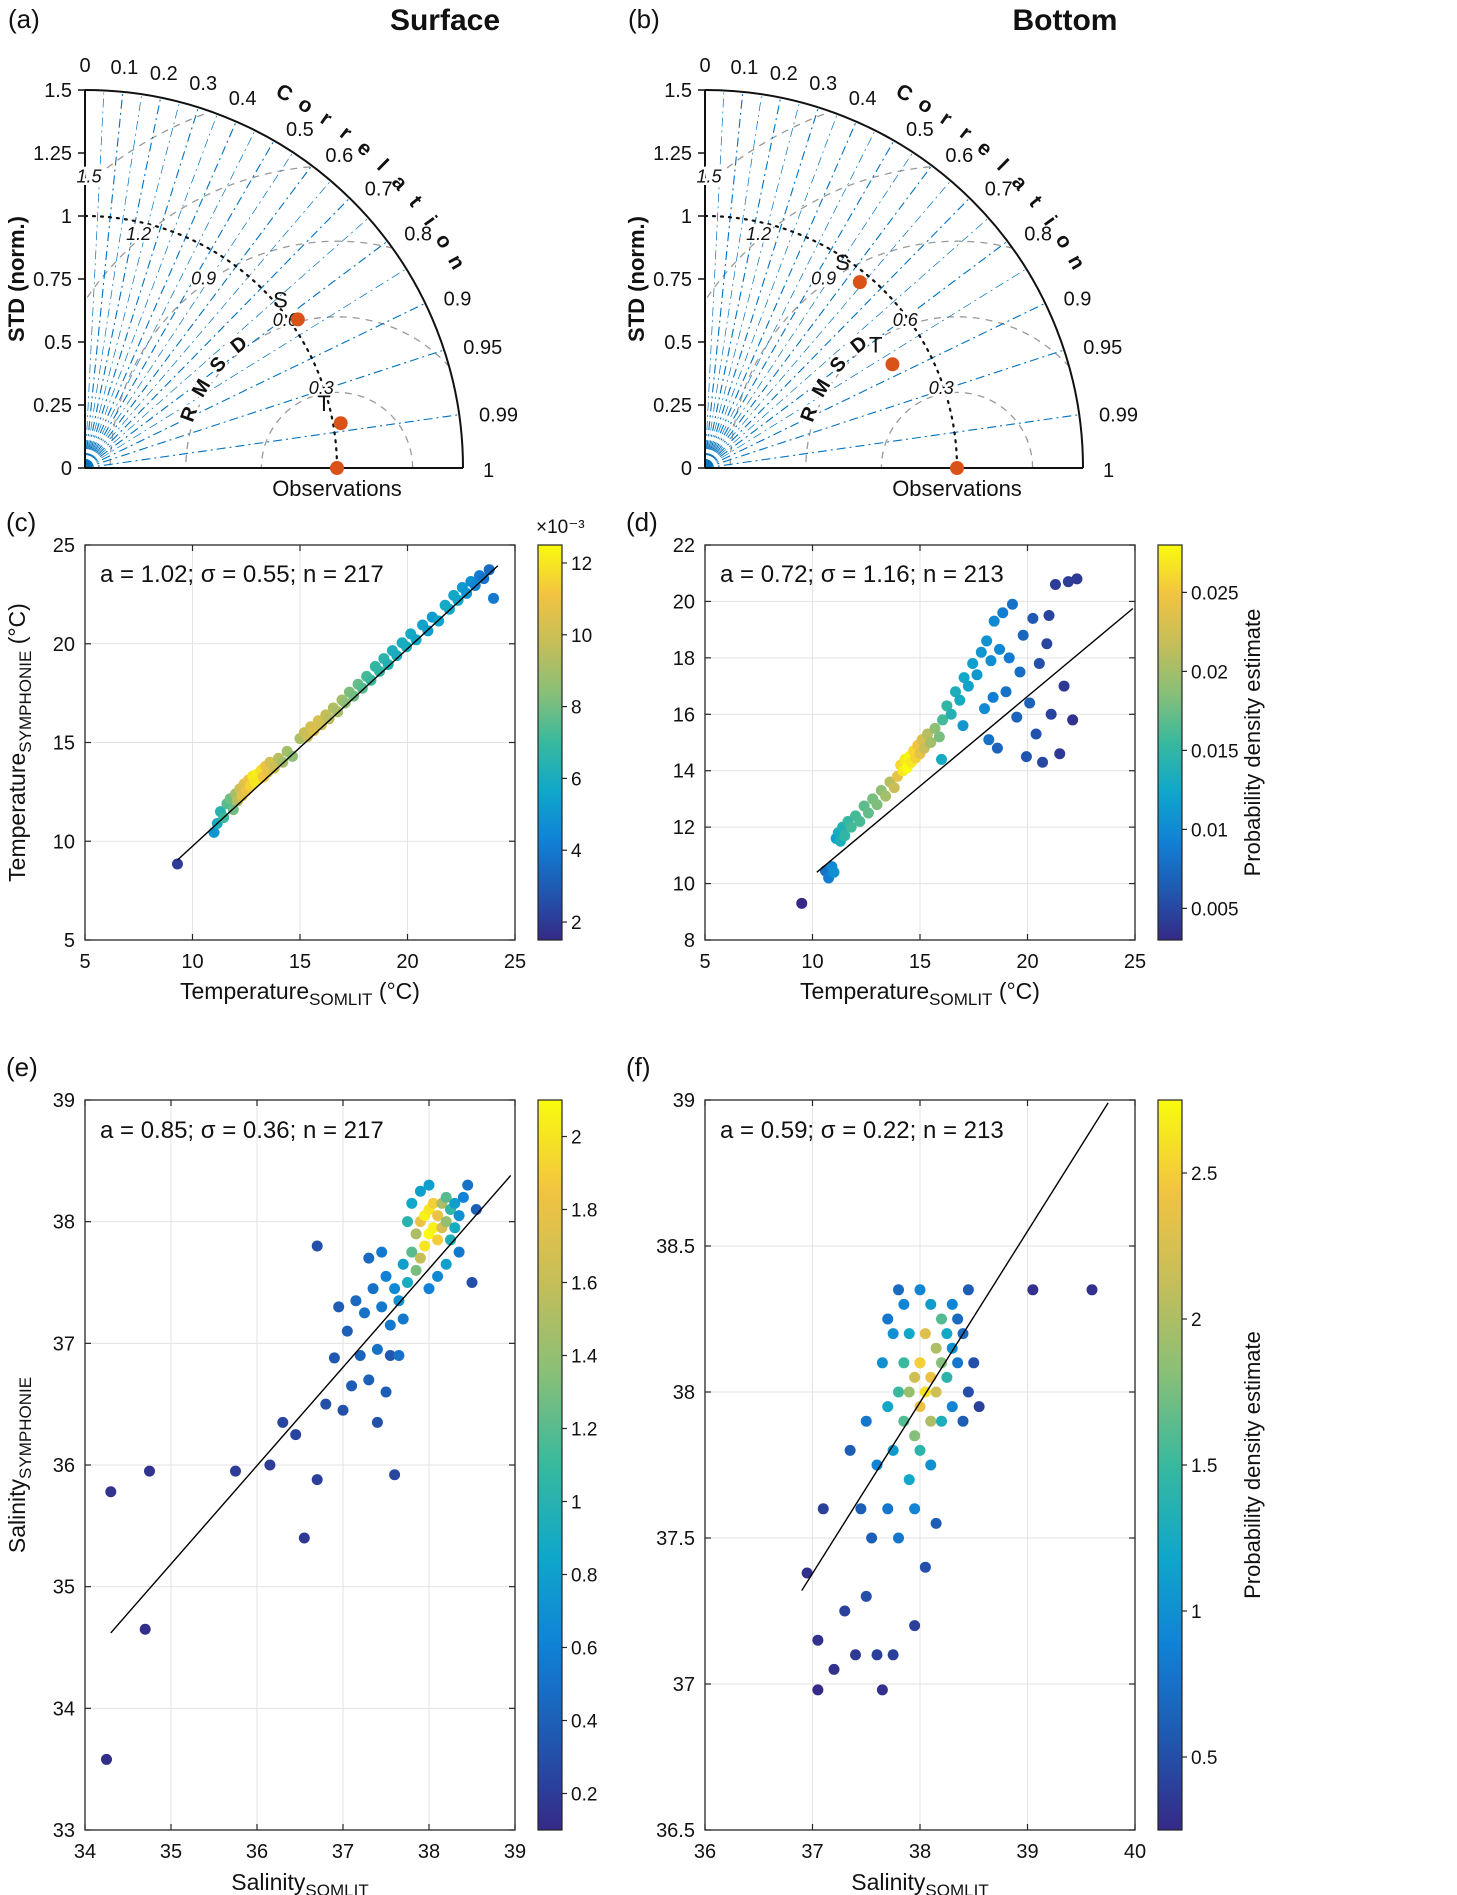 The image size is (1457, 1895). Describe the element at coordinates (305, 105) in the screenshot. I see `correlation-axis-word: o` at that location.